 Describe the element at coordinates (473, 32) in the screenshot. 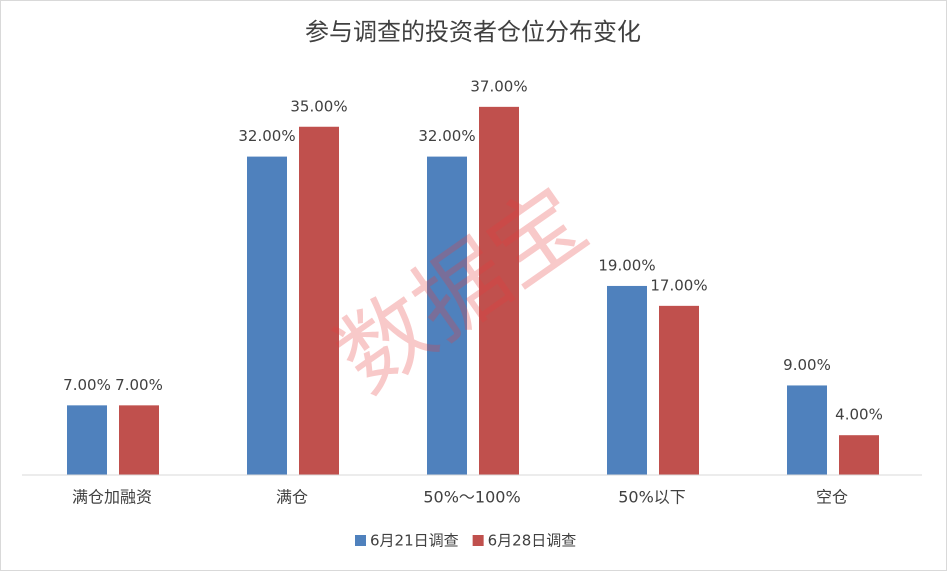

I see `chart-title: 参与调查的投资者仓位分布变化` at that location.